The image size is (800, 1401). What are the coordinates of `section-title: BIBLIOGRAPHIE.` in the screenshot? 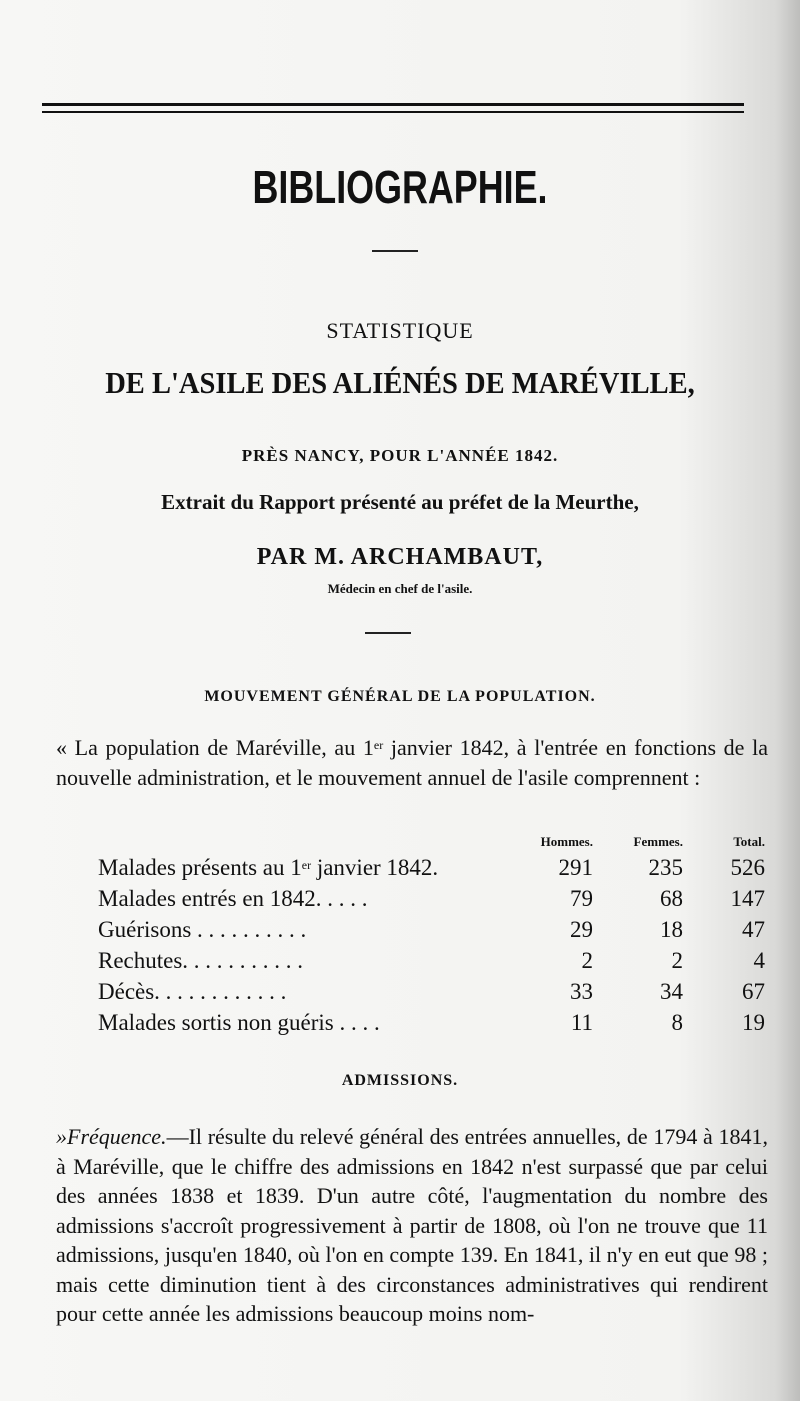 It's located at (400, 187).